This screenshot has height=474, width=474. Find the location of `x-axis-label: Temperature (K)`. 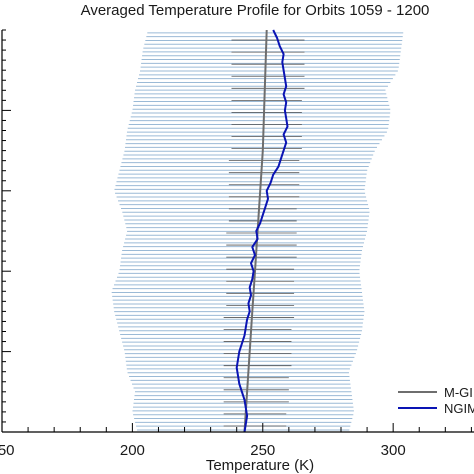

x-axis-label: Temperature (K) is located at coordinates (260, 465).